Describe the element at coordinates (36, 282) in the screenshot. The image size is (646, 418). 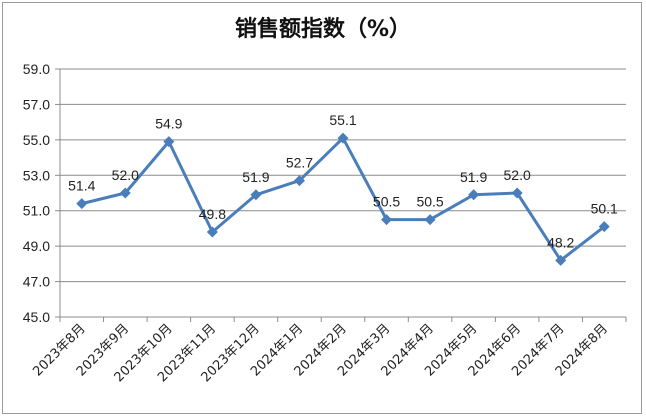
I see `y-tick-label: 47.0` at that location.